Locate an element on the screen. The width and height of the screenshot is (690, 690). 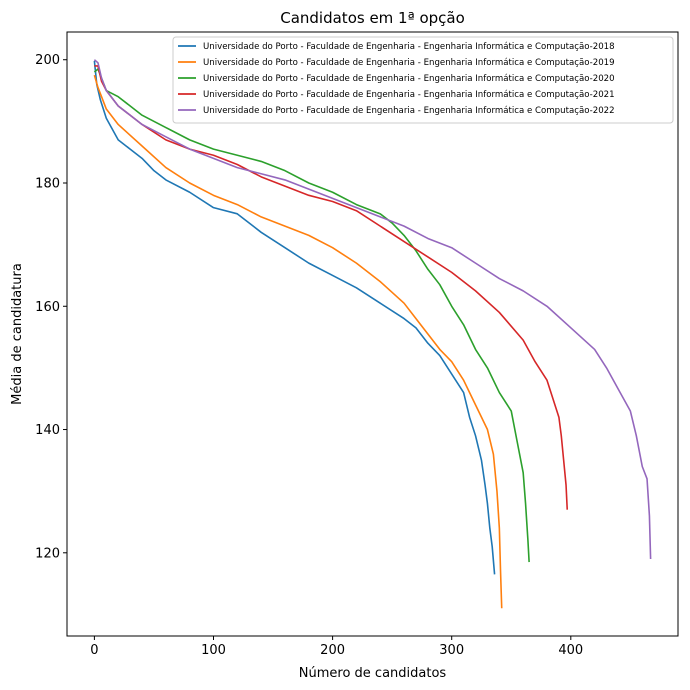
legend-box is located at coordinates (423, 80).